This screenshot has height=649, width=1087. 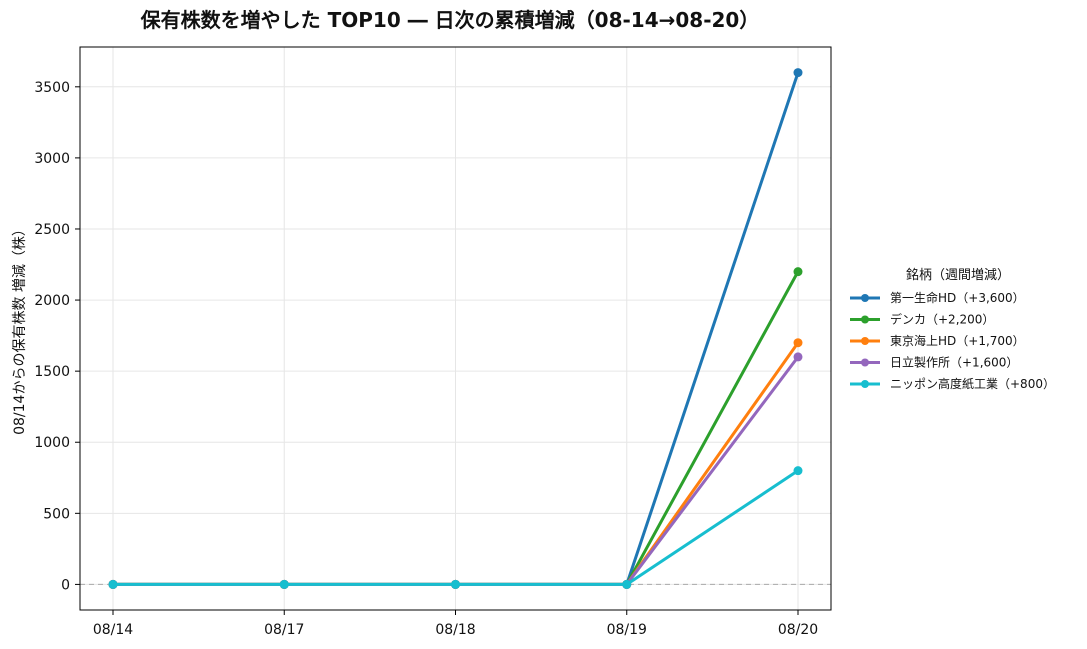 What do you see at coordinates (284, 630) in the screenshot?
I see `x-tick-label: 08/17` at bounding box center [284, 630].